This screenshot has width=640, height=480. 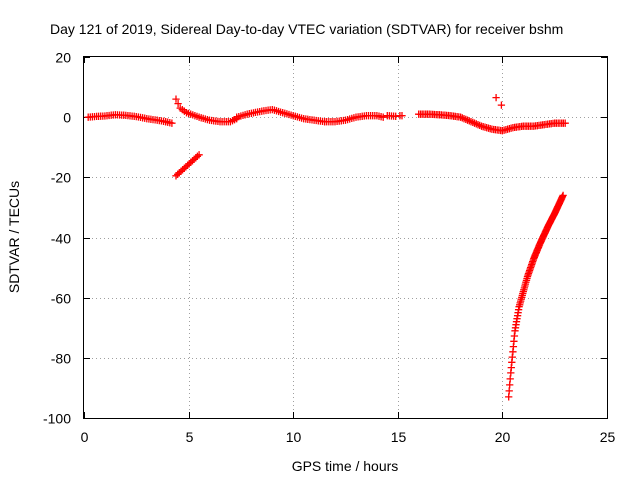 What do you see at coordinates (294, 437) in the screenshot?
I see `x-tick-label: 10` at bounding box center [294, 437].